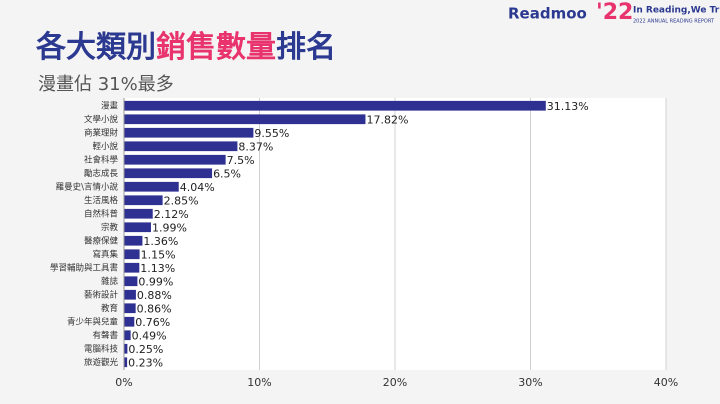  I want to click on y-tick-label: 青少年與兒童, so click(93, 321).